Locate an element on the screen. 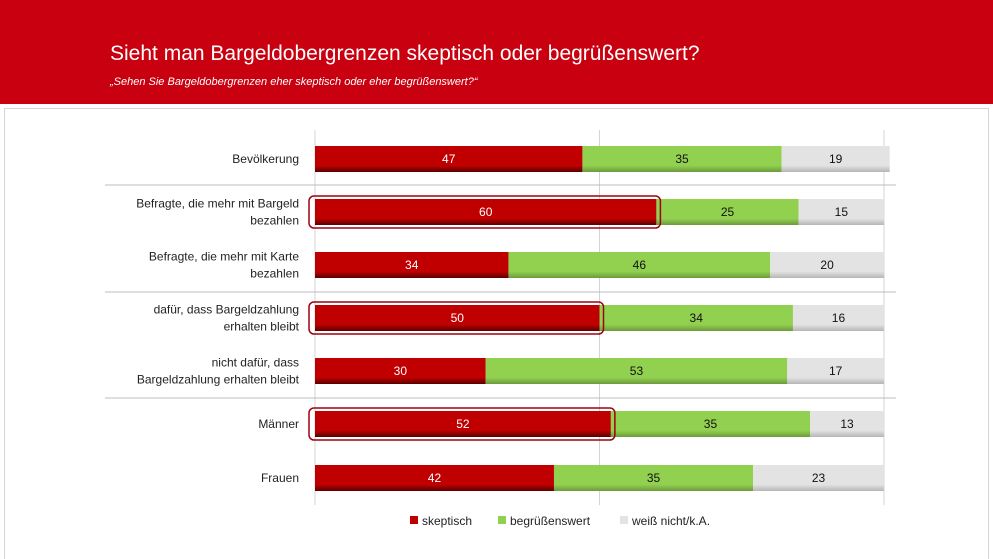 This screenshot has width=993, height=559. bar-value-label: 46 is located at coordinates (640, 265).